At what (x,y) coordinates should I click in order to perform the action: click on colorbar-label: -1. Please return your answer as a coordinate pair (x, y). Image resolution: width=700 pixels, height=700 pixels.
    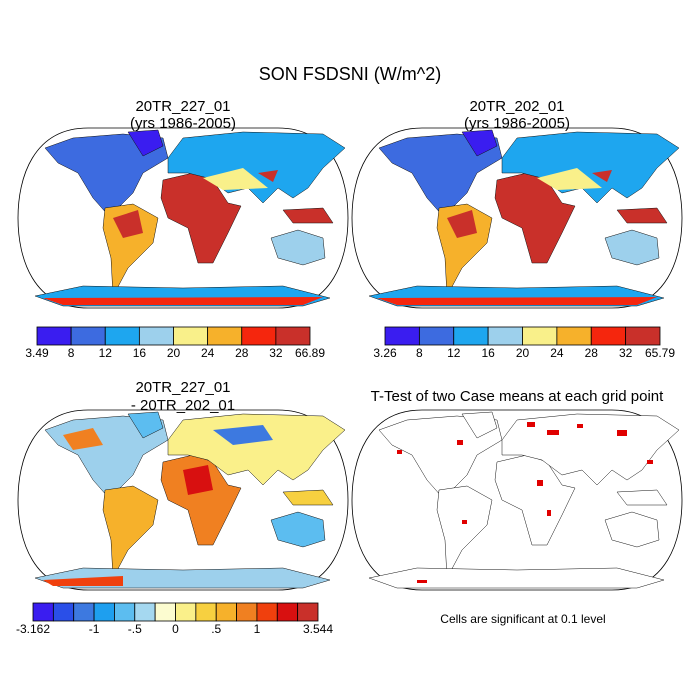
    Looking at the image, I should click on (94, 629).